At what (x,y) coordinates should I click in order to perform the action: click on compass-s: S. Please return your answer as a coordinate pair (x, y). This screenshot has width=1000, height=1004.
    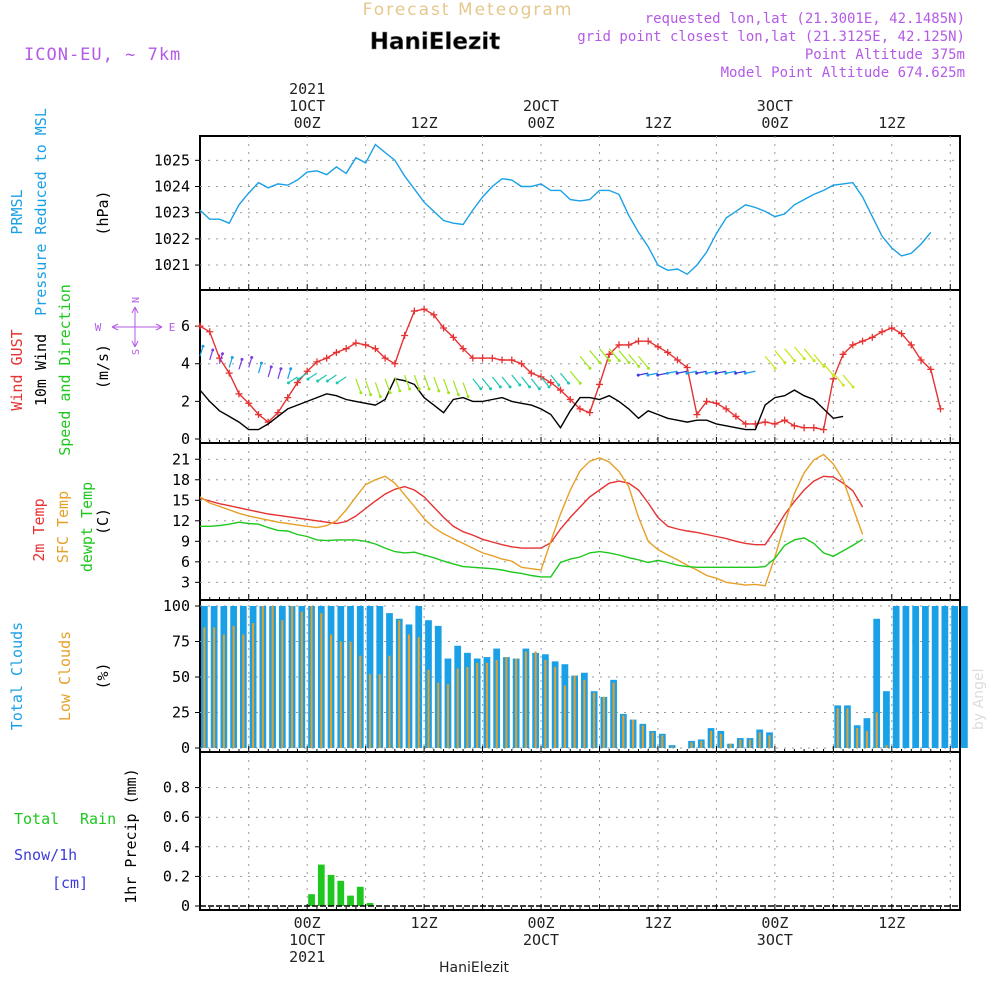
    Looking at the image, I should click on (136, 352).